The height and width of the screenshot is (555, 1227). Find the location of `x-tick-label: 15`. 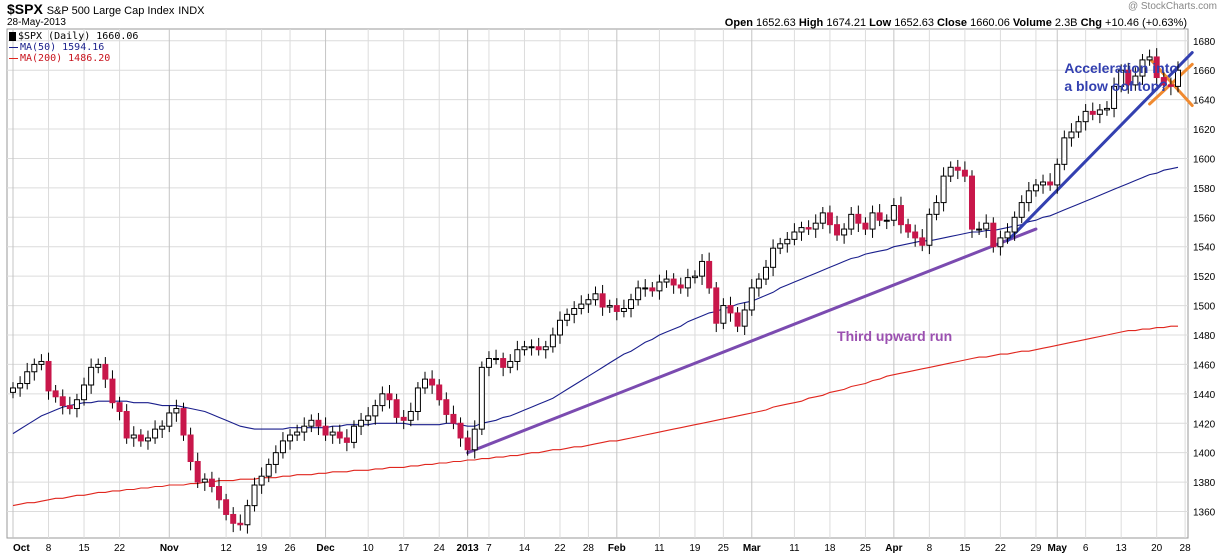

x-tick-label: 15 is located at coordinates (965, 548).